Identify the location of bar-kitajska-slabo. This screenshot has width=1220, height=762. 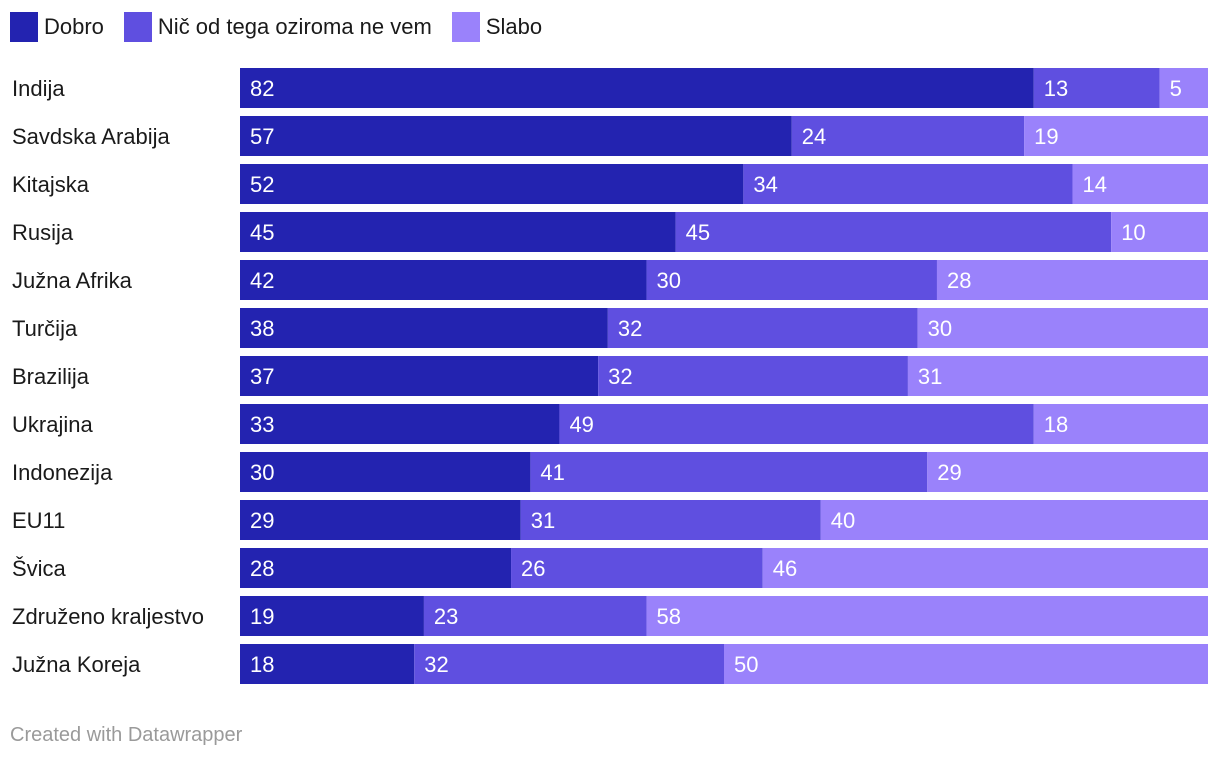
(1140, 184).